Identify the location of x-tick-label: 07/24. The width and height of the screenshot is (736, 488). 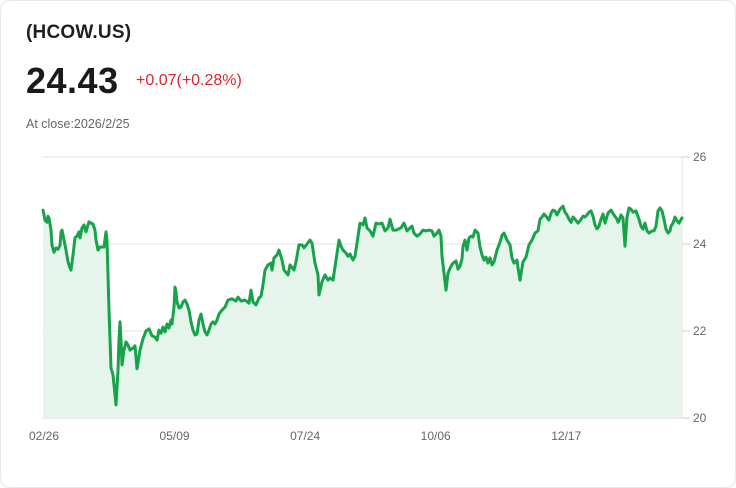
(305, 436).